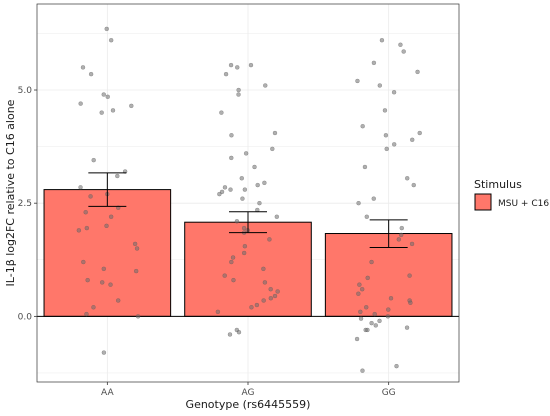 The width and height of the screenshot is (550, 416). I want to click on y-tick-label: 0.0, so click(25, 317).